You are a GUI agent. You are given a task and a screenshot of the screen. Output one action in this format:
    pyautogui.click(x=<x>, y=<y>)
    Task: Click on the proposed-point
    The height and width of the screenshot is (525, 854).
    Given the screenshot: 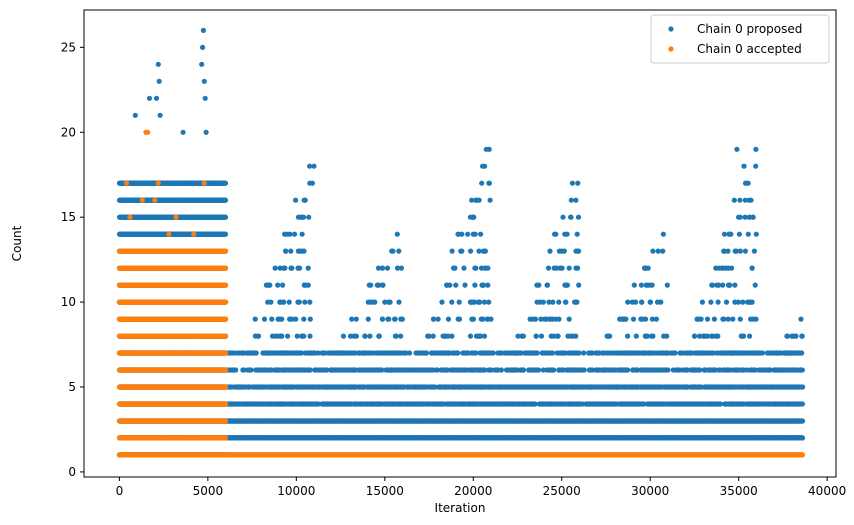 What is the action you would take?
    pyautogui.click(x=225, y=234)
    